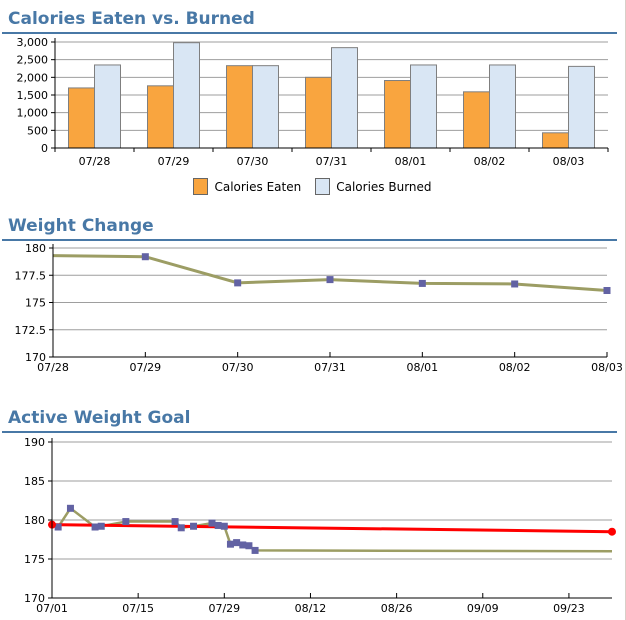  What do you see at coordinates (33, 113) in the screenshot?
I see `svg-text: 1,000` at bounding box center [33, 113].